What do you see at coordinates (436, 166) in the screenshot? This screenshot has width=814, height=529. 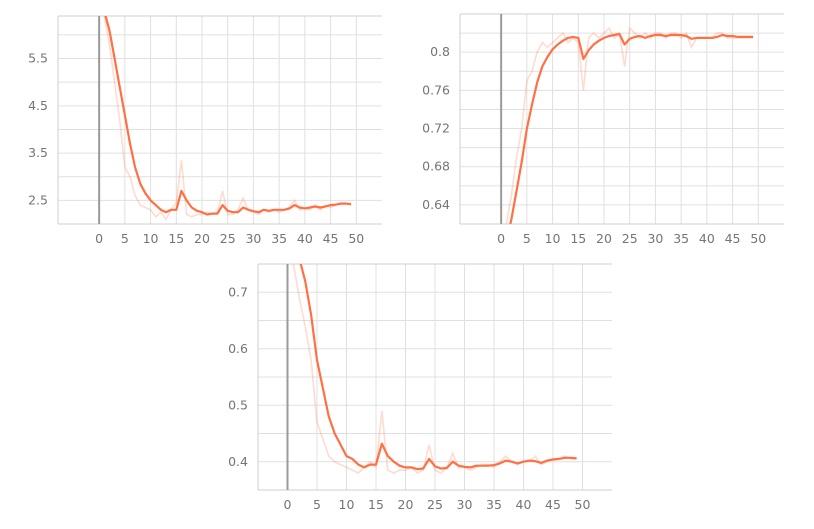 I see `y-tick-label: 0.68` at bounding box center [436, 166].